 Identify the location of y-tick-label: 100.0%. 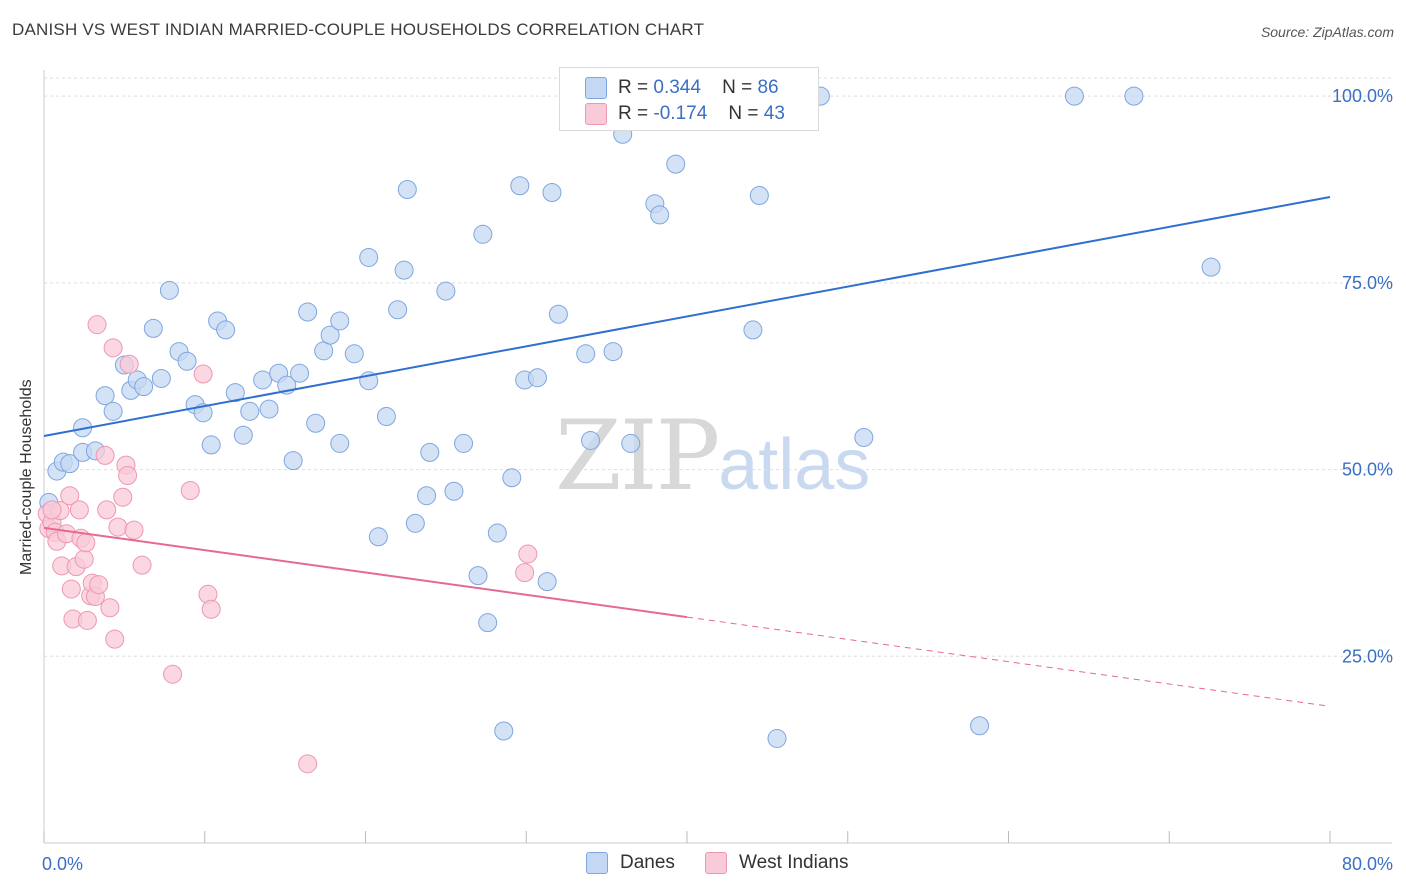
(1362, 96).